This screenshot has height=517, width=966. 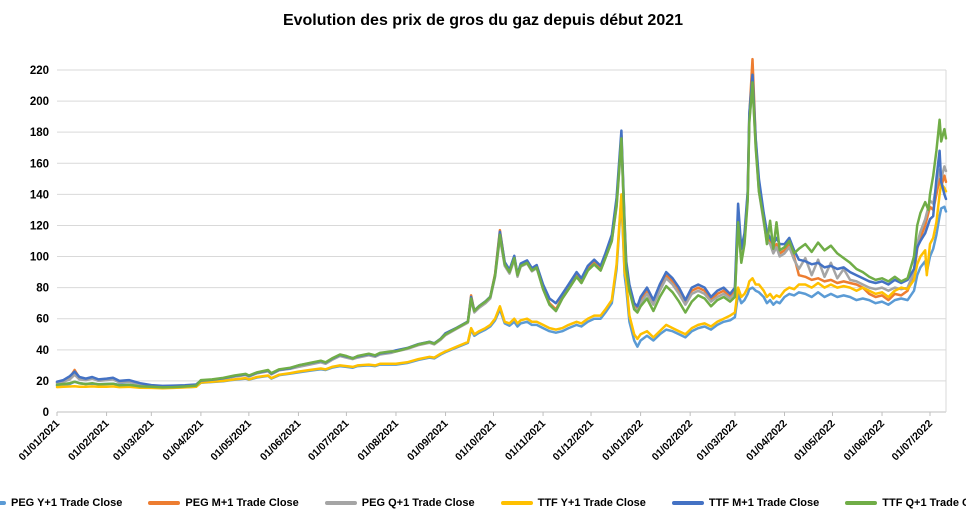 What do you see at coordinates (815, 441) in the screenshot?
I see `x-axis-tick-label: 01/05/2022` at bounding box center [815, 441].